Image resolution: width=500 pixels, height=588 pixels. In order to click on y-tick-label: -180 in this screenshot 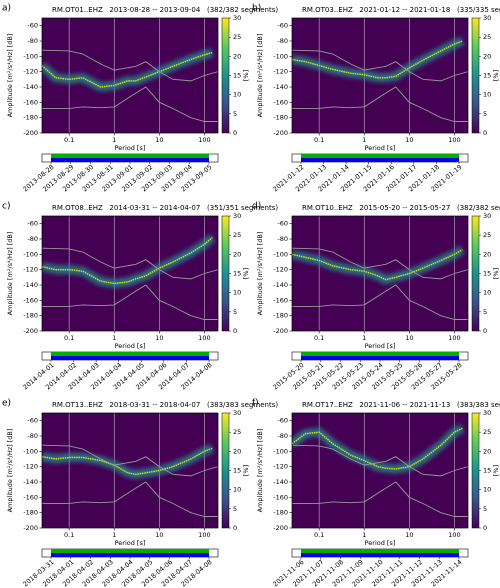, I will do `click(30, 316)`.